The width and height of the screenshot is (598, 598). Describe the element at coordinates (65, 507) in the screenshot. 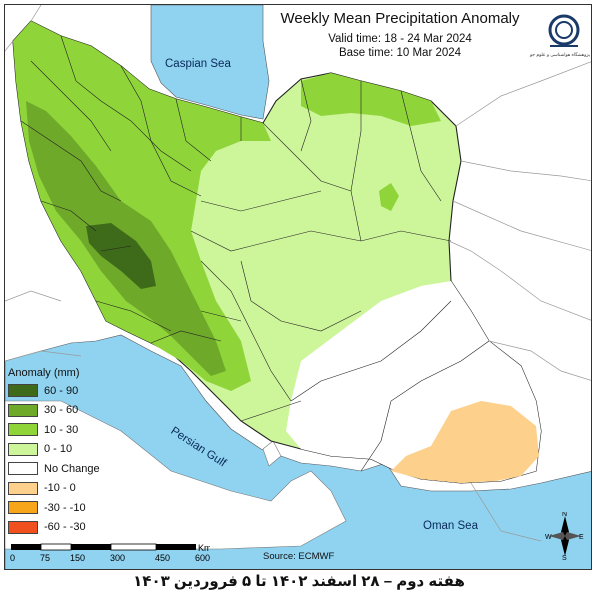

I see `legend-label: -30 - -10` at that location.